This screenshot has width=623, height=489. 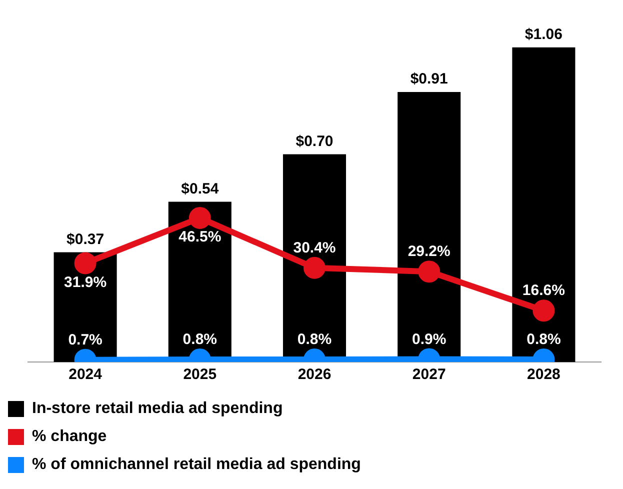 What do you see at coordinates (429, 339) in the screenshot?
I see `data-label: 0.9%` at bounding box center [429, 339].